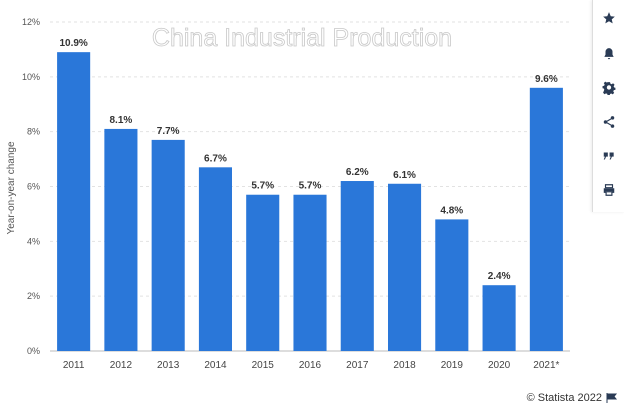 This screenshot has width=624, height=408. Describe the element at coordinates (546, 365) in the screenshot. I see `x-tick-label: 2021*` at that location.